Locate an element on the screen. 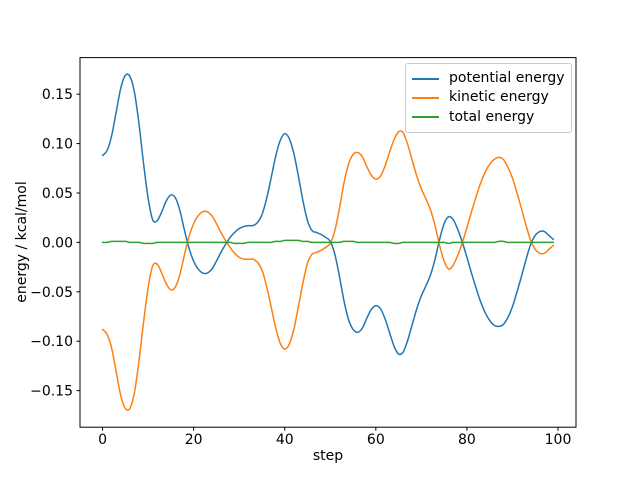 This screenshot has width=640, height=480. y-tick-label: 0.05 is located at coordinates (57, 194).